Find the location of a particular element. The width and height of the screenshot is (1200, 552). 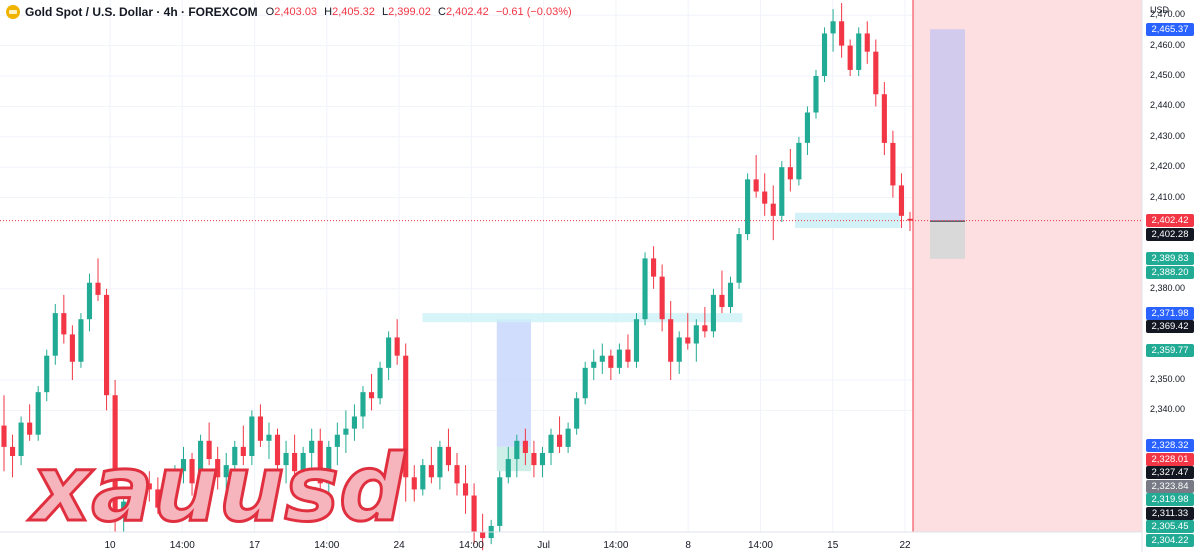

zone-long-target is located at coordinates (947, 125).